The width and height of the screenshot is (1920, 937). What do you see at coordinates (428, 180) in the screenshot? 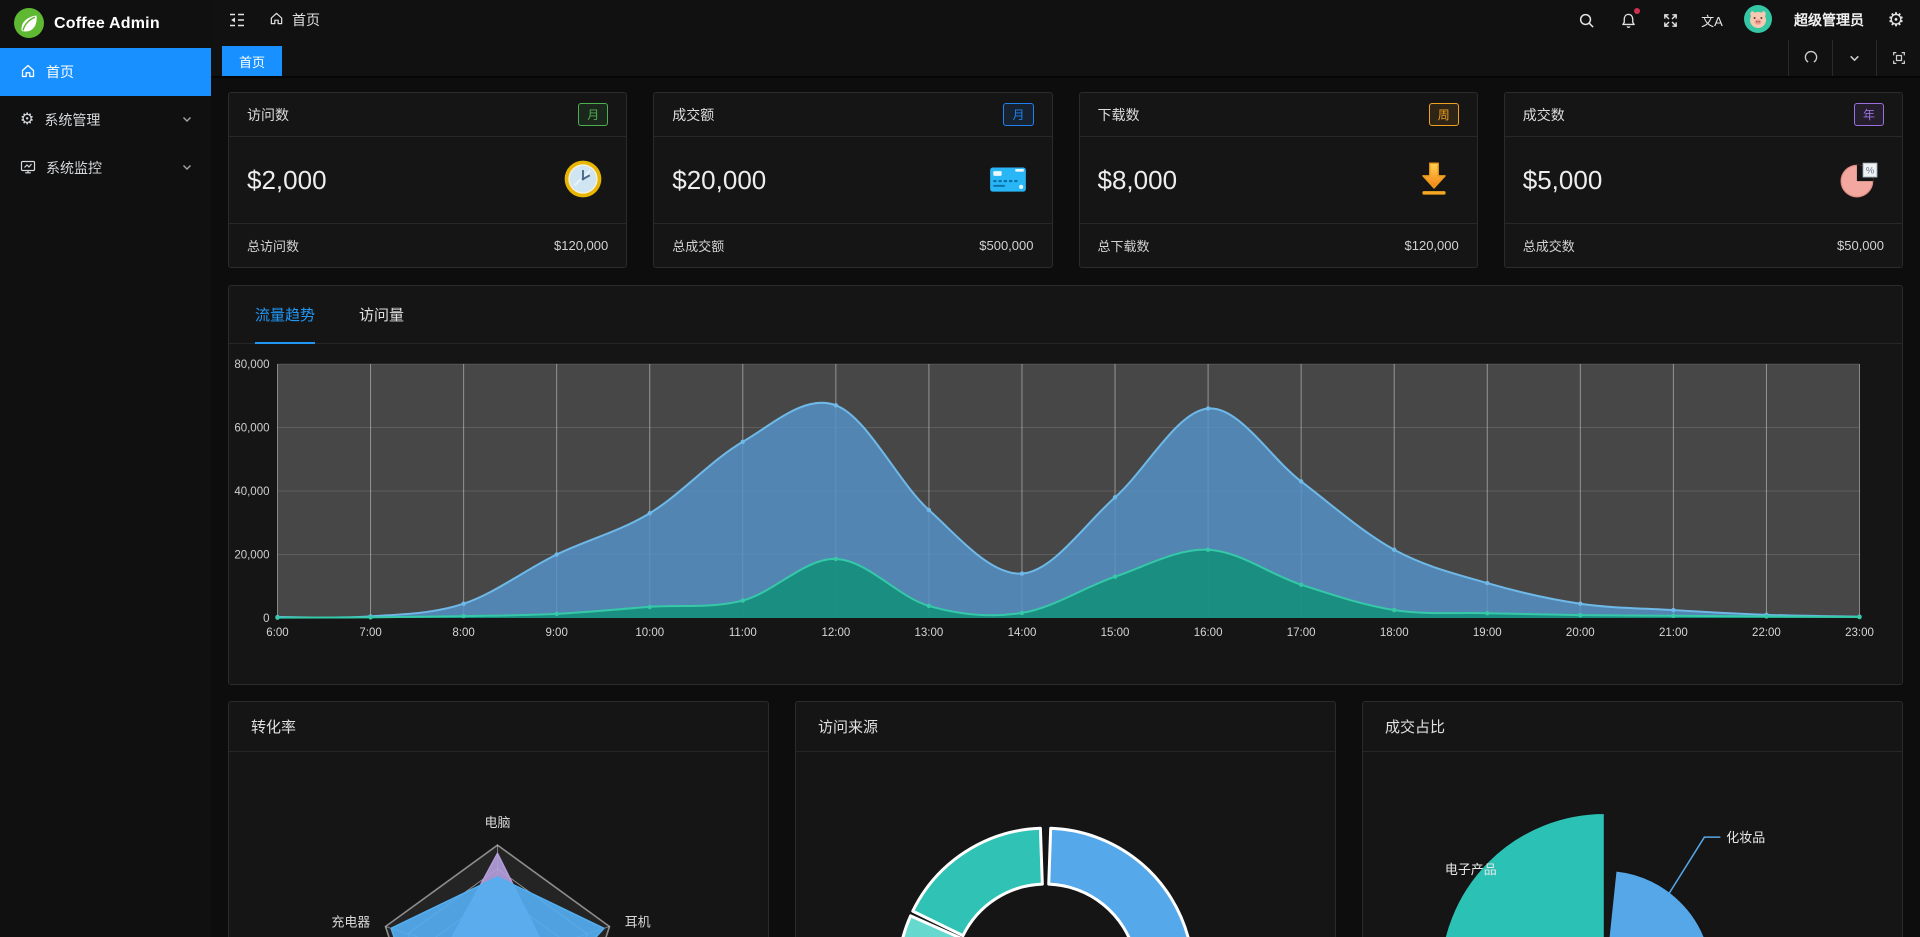
I see `stat-card-visits: 访问数 月 $2,000` at bounding box center [428, 180].